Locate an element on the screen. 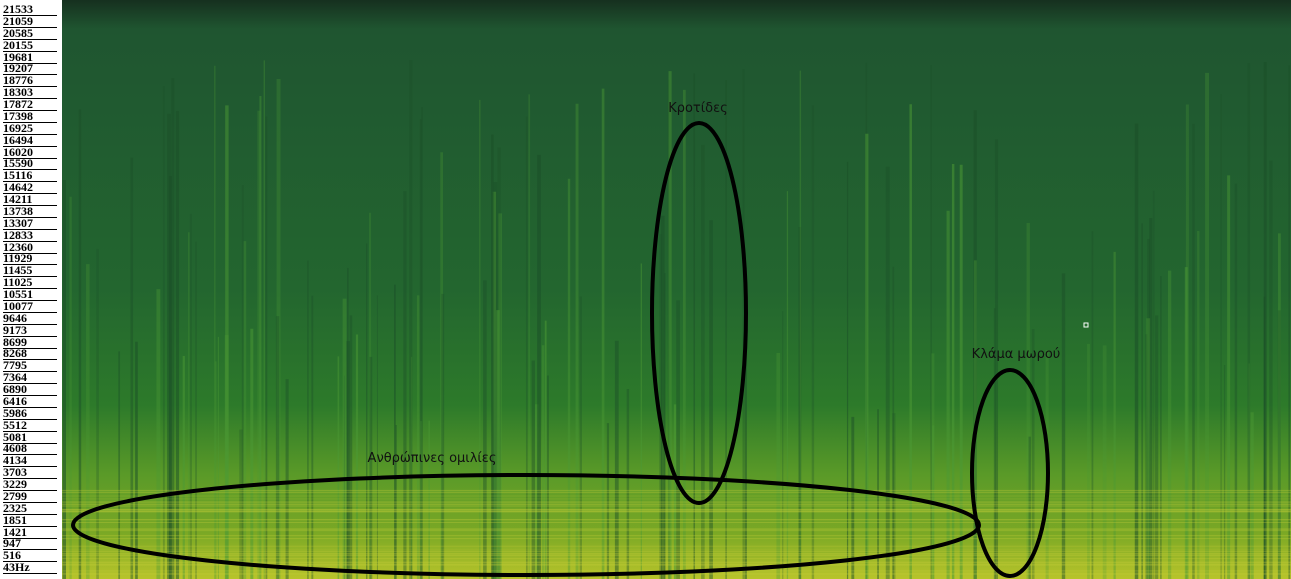  frequency-label: 7364 is located at coordinates (30, 378).